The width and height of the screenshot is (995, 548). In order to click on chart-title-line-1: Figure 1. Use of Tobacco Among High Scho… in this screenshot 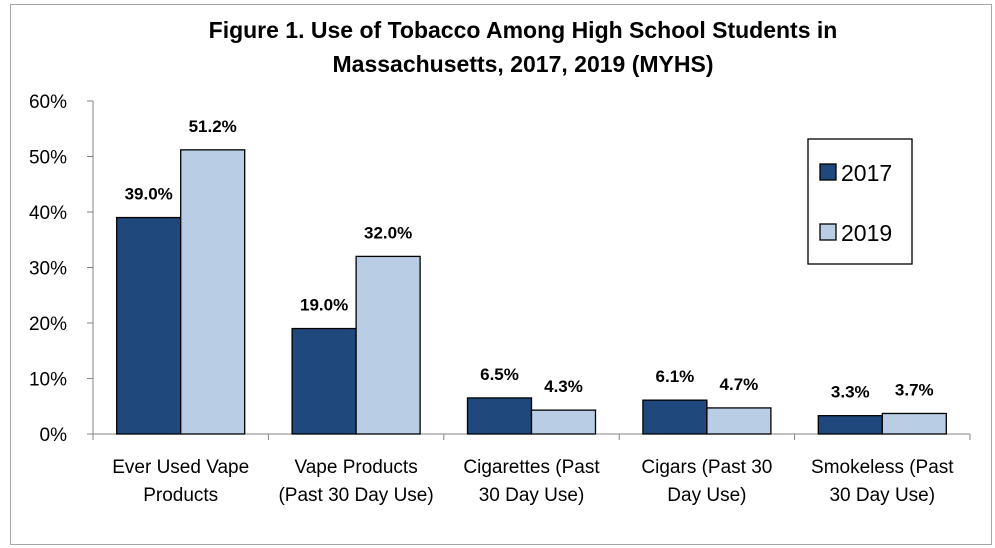, I will do `click(523, 30)`.